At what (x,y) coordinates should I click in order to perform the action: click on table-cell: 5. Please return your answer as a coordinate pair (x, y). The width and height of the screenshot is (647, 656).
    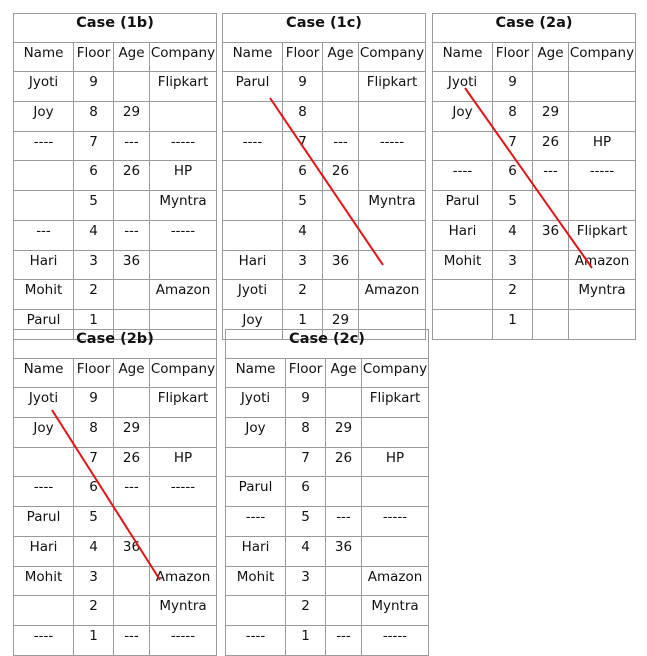
    Looking at the image, I should click on (93, 521).